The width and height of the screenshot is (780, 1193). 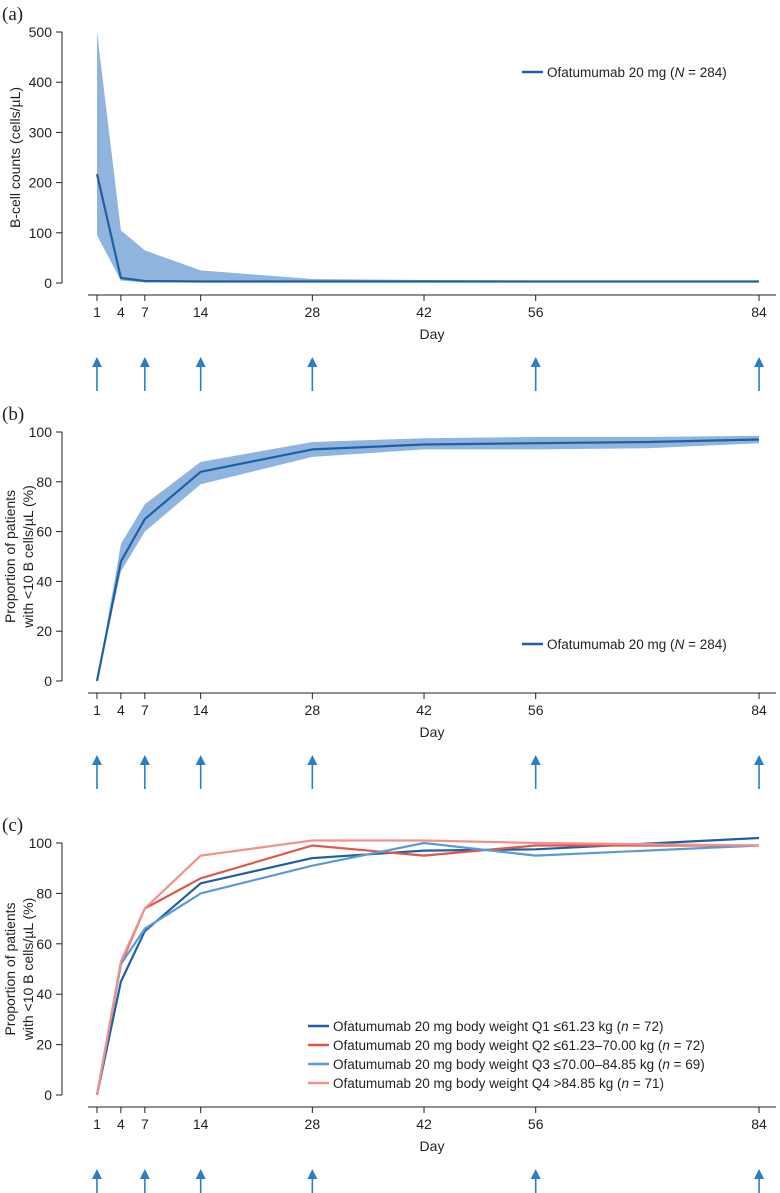 I want to click on legend-label-suffix: = 72), so click(x=687, y=1045).